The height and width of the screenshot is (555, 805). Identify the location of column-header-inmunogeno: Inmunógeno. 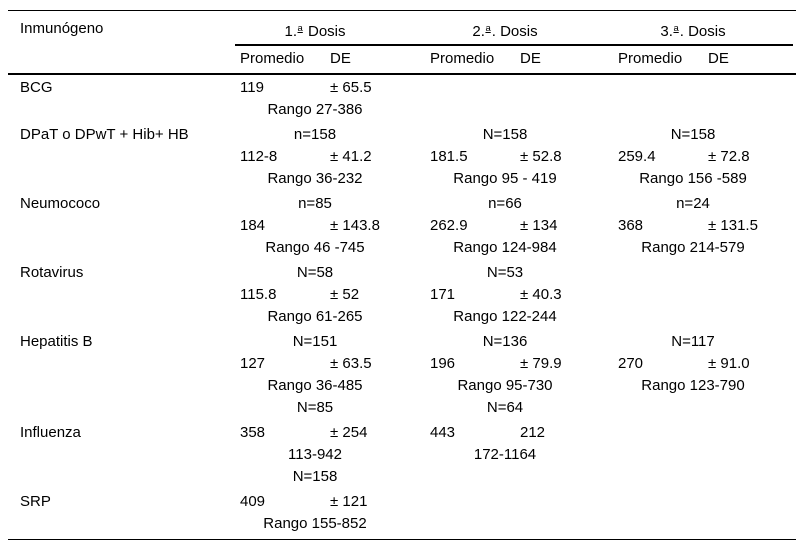
(62, 28).